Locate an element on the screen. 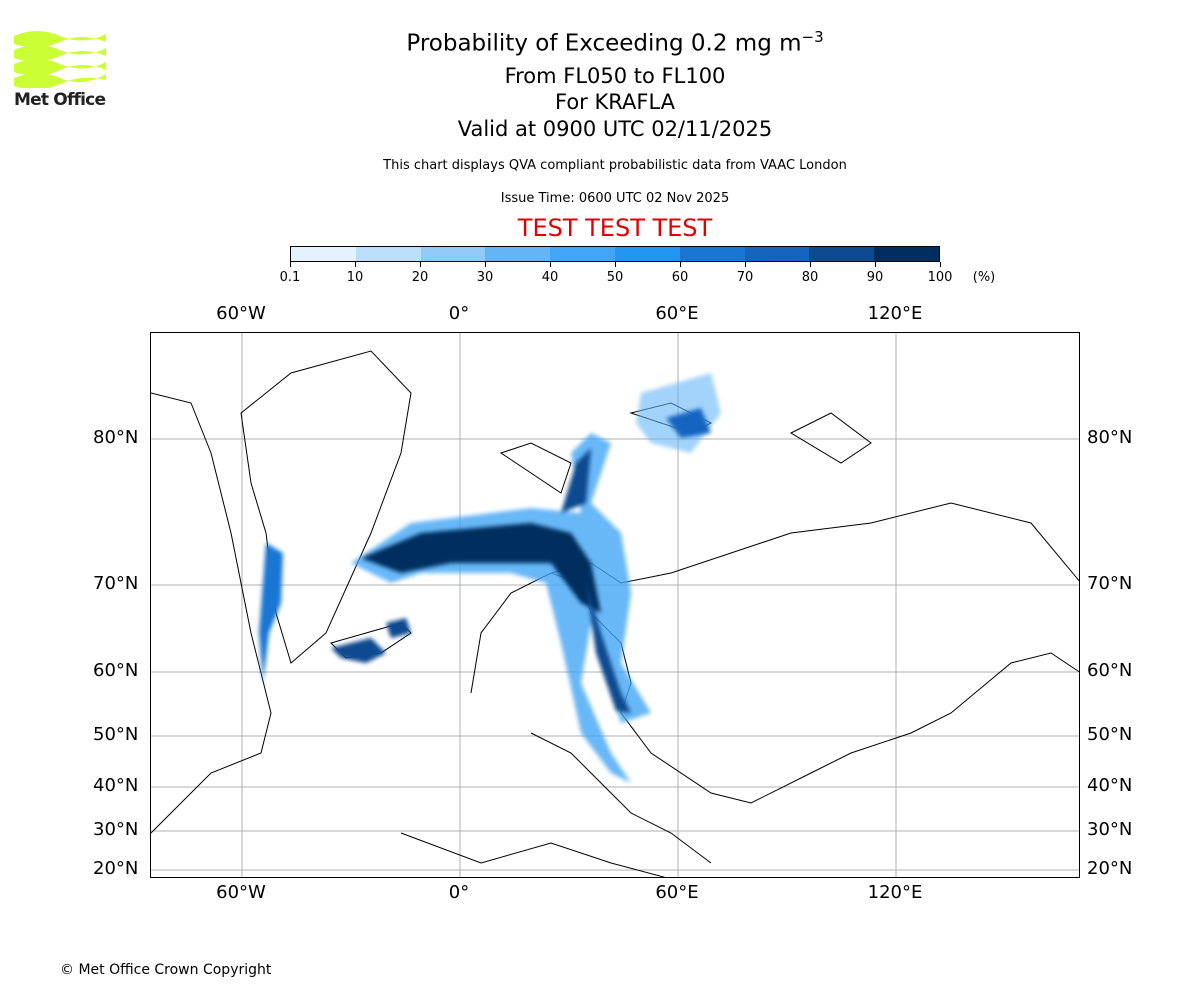 Image resolution: width=1200 pixels, height=1000 pixels. colorbar-tick-label: 10 is located at coordinates (355, 277).